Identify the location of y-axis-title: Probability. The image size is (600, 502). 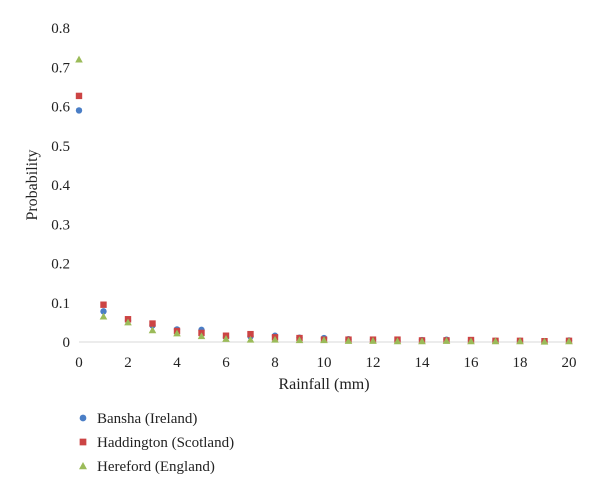
(32, 184).